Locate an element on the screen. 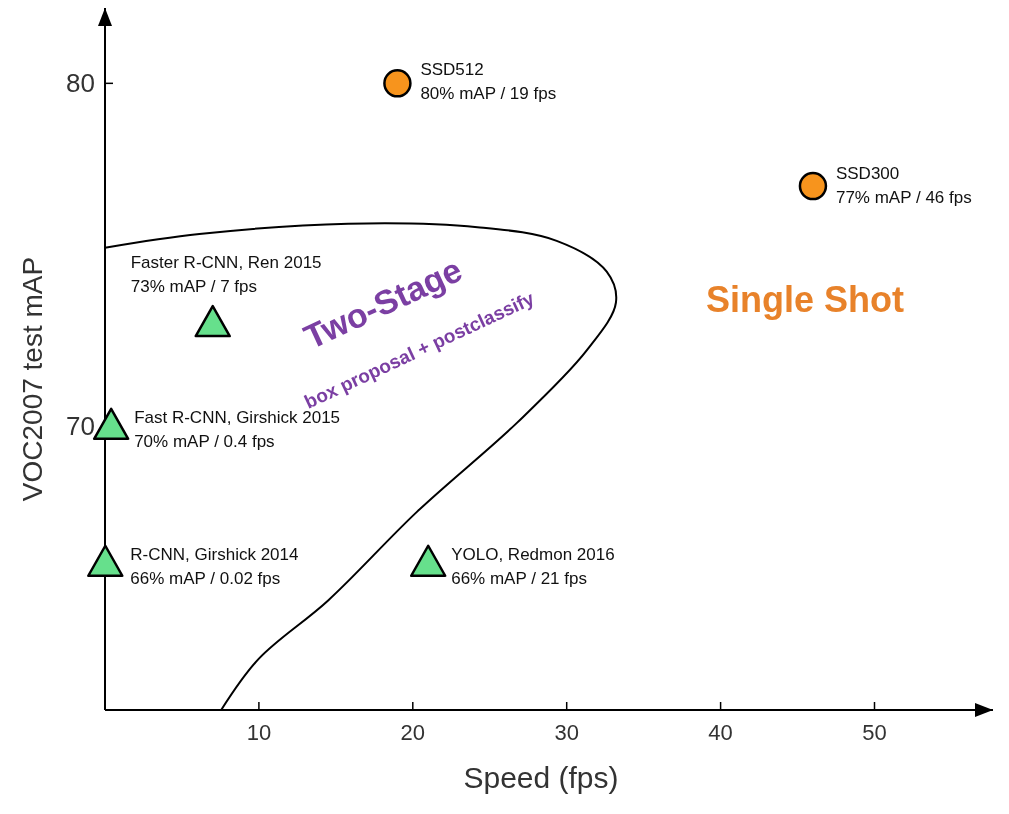 The height and width of the screenshot is (814, 1009). annotation: SSD300 77% mAP / 46 fps is located at coordinates (903, 186).